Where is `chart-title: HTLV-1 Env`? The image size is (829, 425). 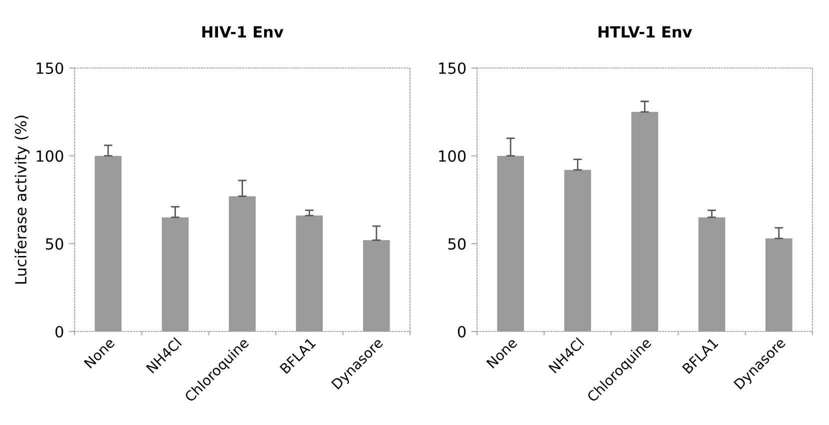
chart-title: HTLV-1 Env is located at coordinates (645, 32).